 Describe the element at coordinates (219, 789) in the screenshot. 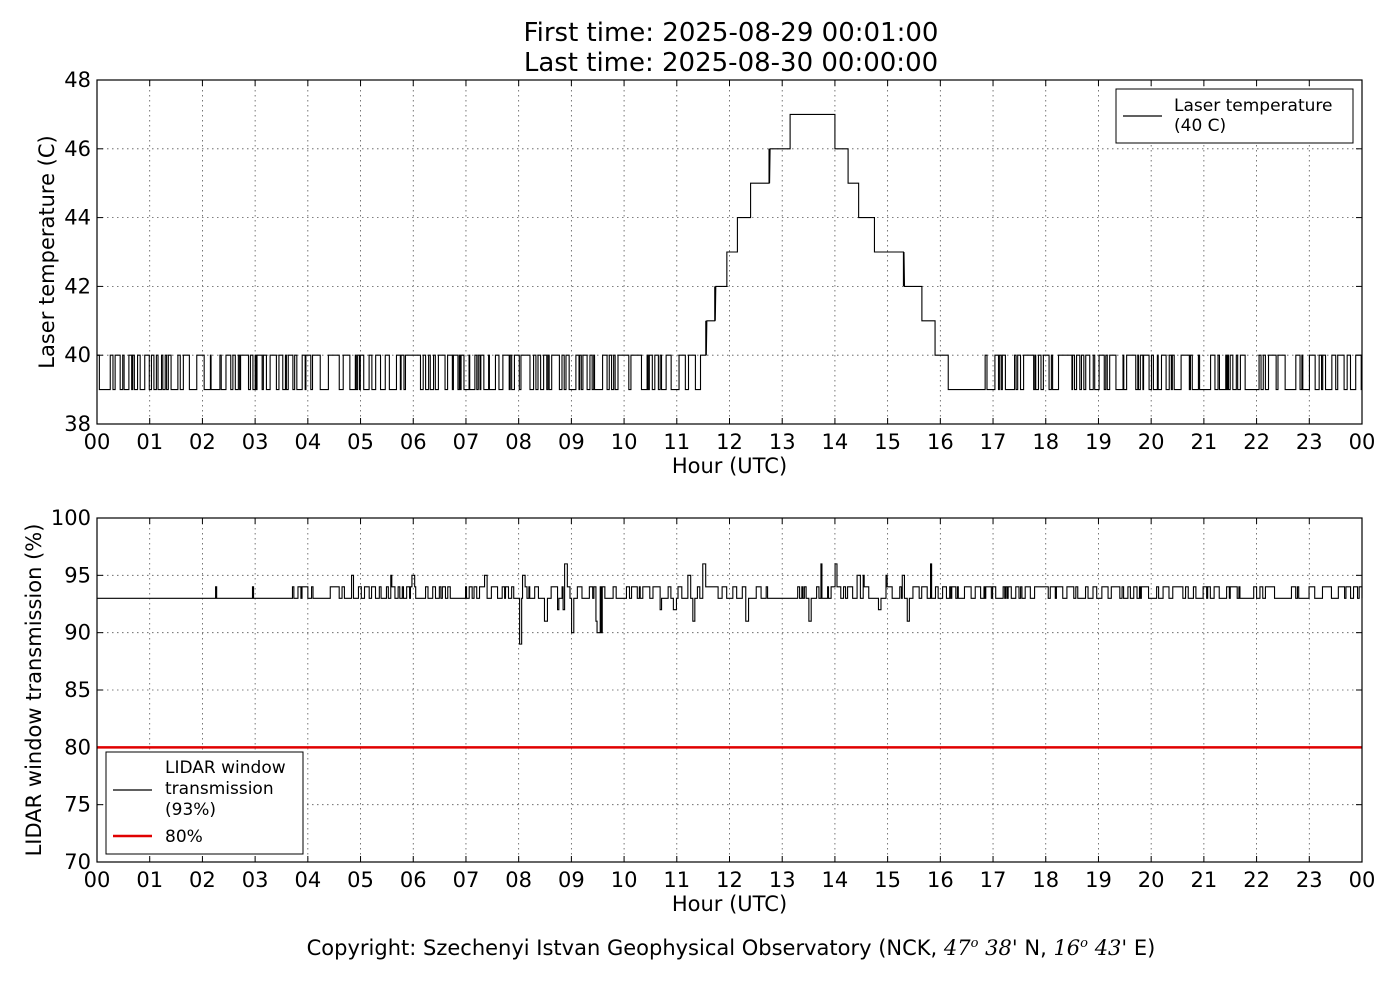

I see `legend-label-line-2: transmission` at that location.